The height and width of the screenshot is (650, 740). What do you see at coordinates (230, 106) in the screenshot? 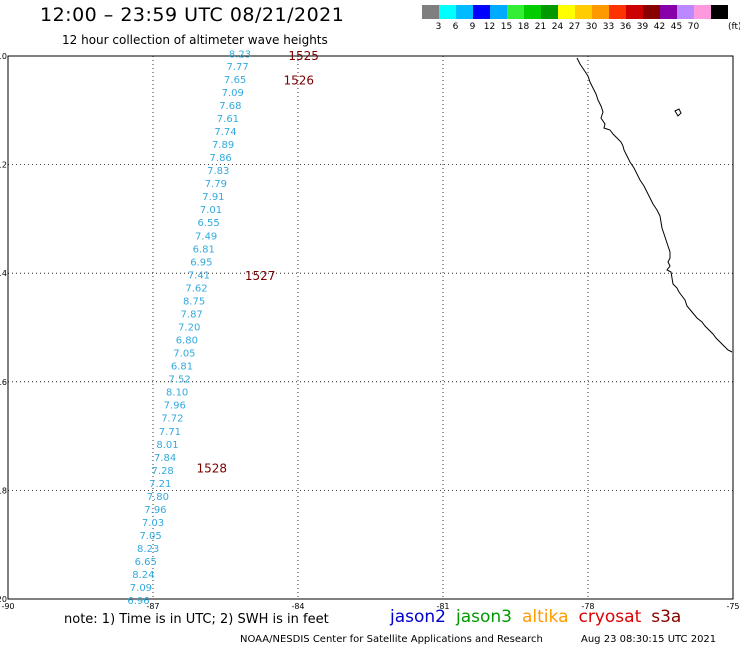
I see `wave-height-value: 7.68` at bounding box center [230, 106].